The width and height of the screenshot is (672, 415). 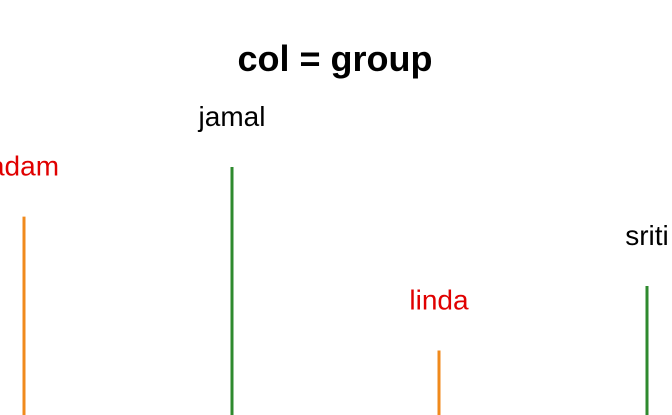 What do you see at coordinates (334, 58) in the screenshot?
I see `chart-title: col = group` at bounding box center [334, 58].